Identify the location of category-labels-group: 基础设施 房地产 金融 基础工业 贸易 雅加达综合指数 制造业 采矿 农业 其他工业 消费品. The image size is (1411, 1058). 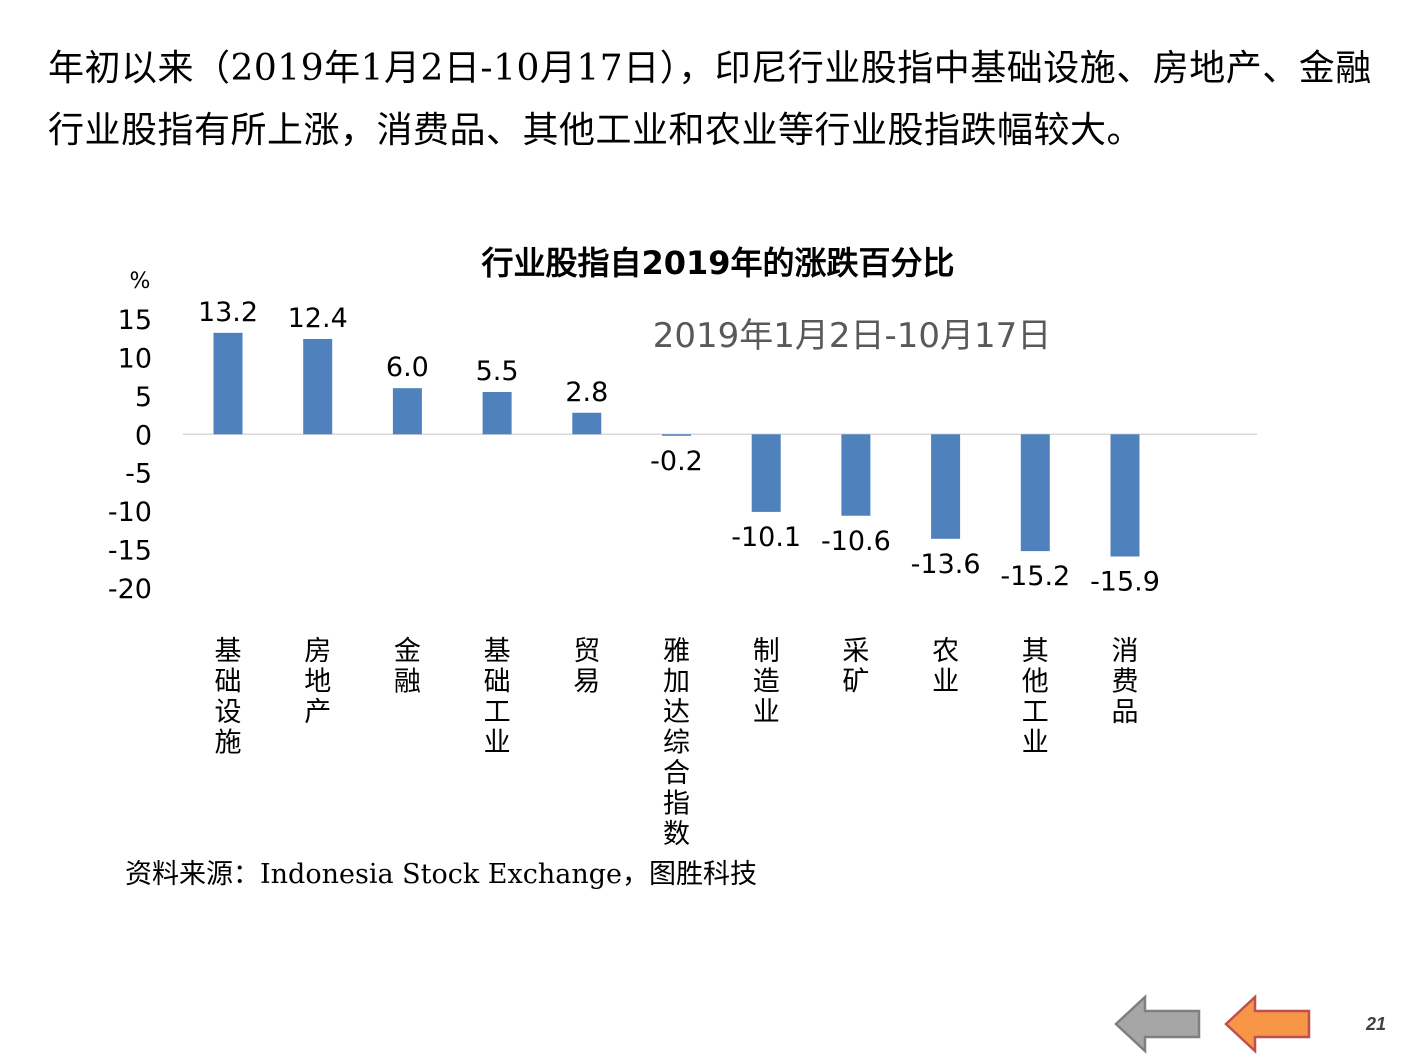
(677, 743).